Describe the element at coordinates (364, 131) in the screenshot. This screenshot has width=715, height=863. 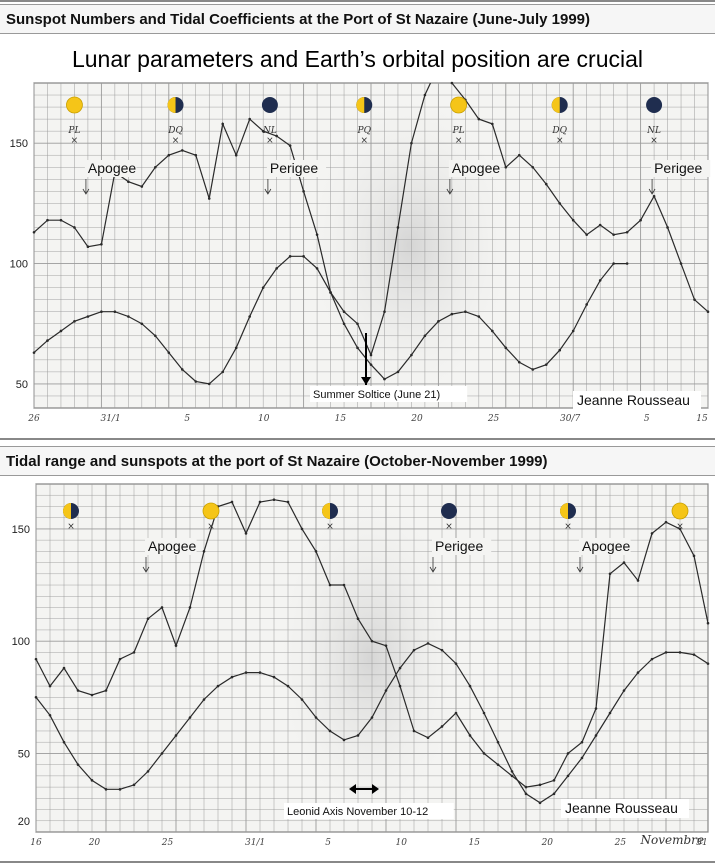
I see `moon-phase-label: PQ` at that location.